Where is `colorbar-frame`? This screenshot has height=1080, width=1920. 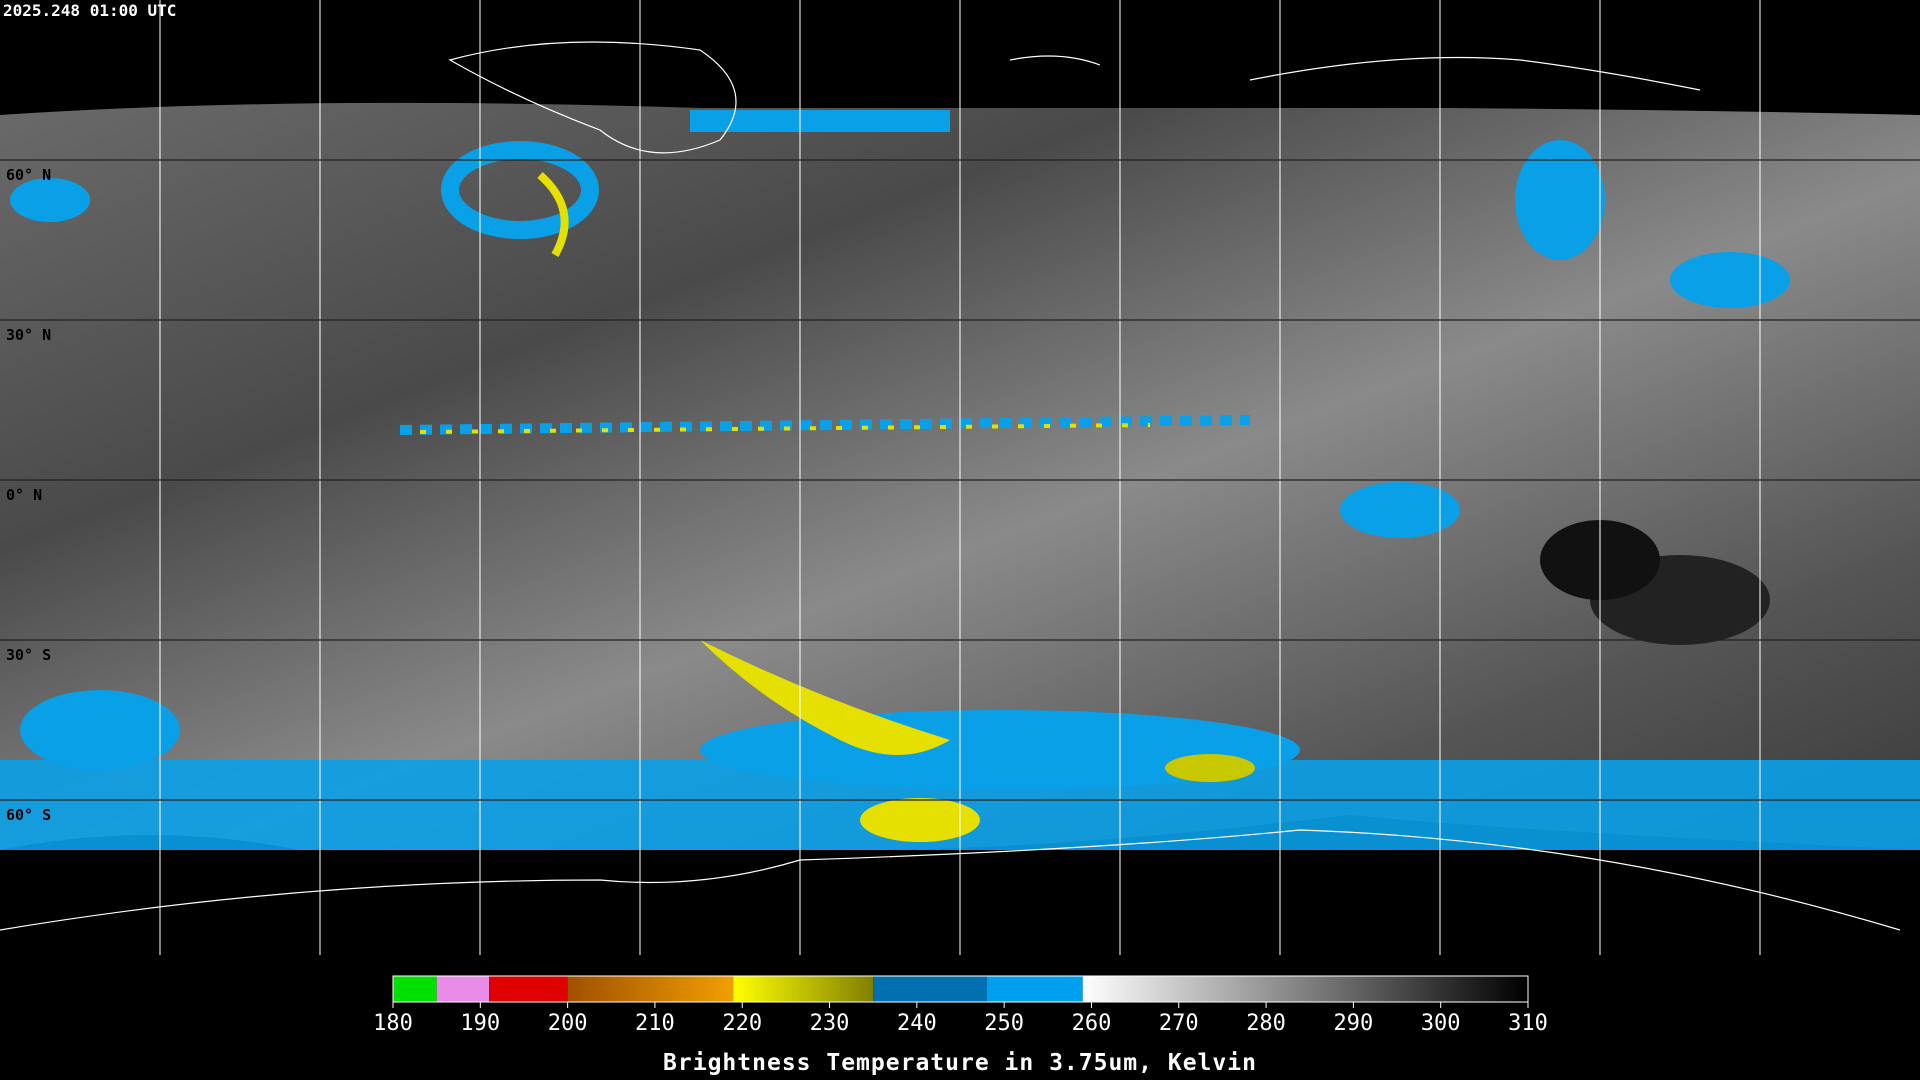
colorbar-frame is located at coordinates (960, 989).